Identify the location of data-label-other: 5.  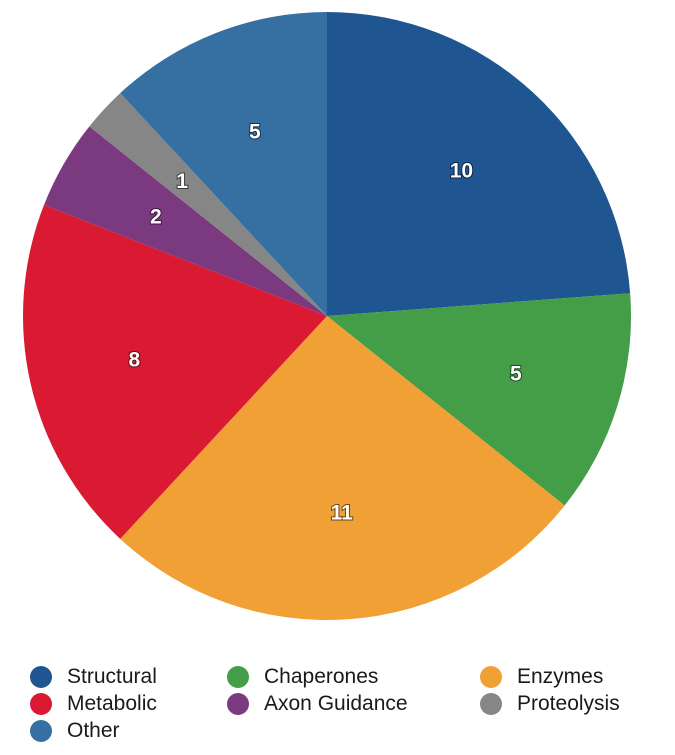
(255, 132).